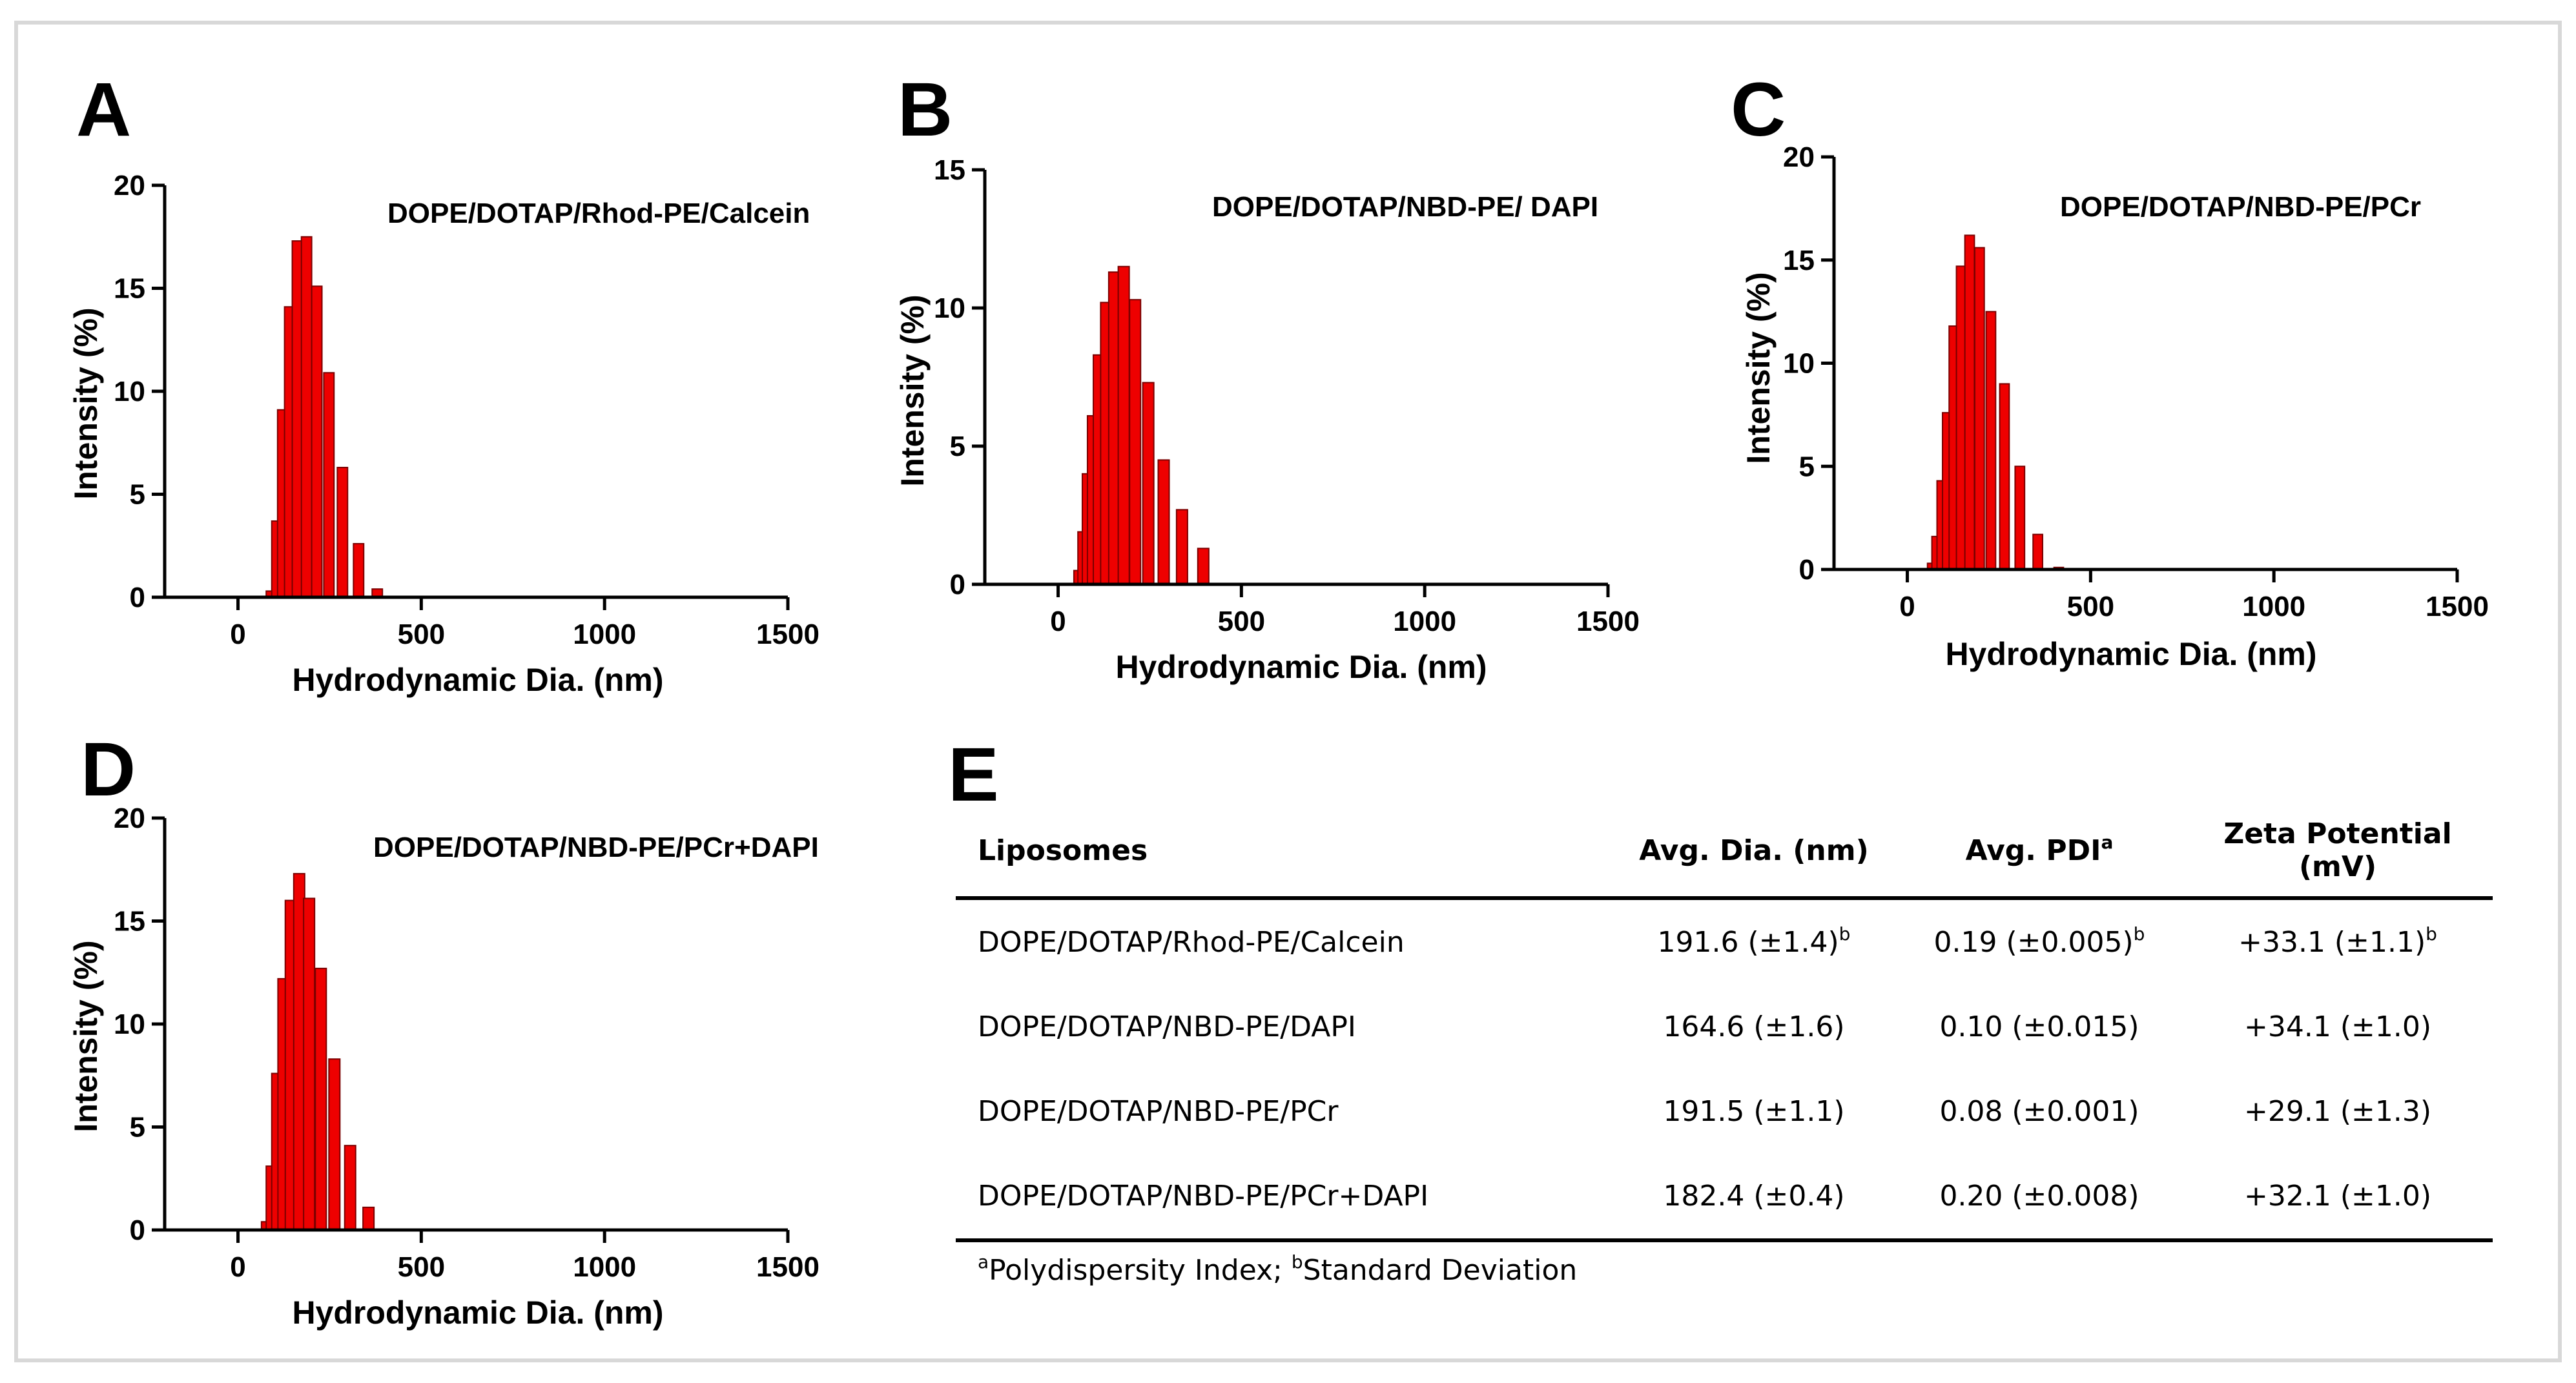 Image resolution: width=2576 pixels, height=1383 pixels. Describe the element at coordinates (1191, 943) in the screenshot. I see `cell-liposome-name: DOPE/DOTAP/Rhod-PE/Calcein` at that location.